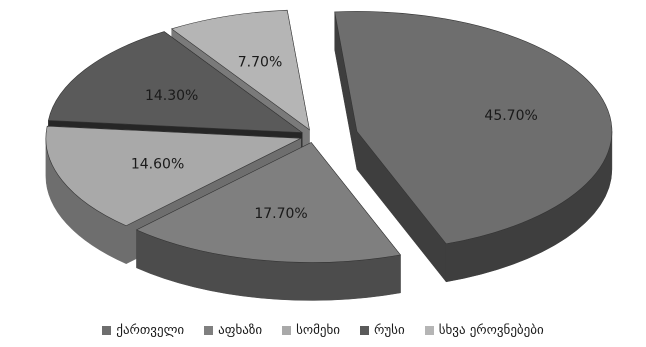 The image size is (646, 347). I want to click on legend-swatch-skhva, so click(429, 330).